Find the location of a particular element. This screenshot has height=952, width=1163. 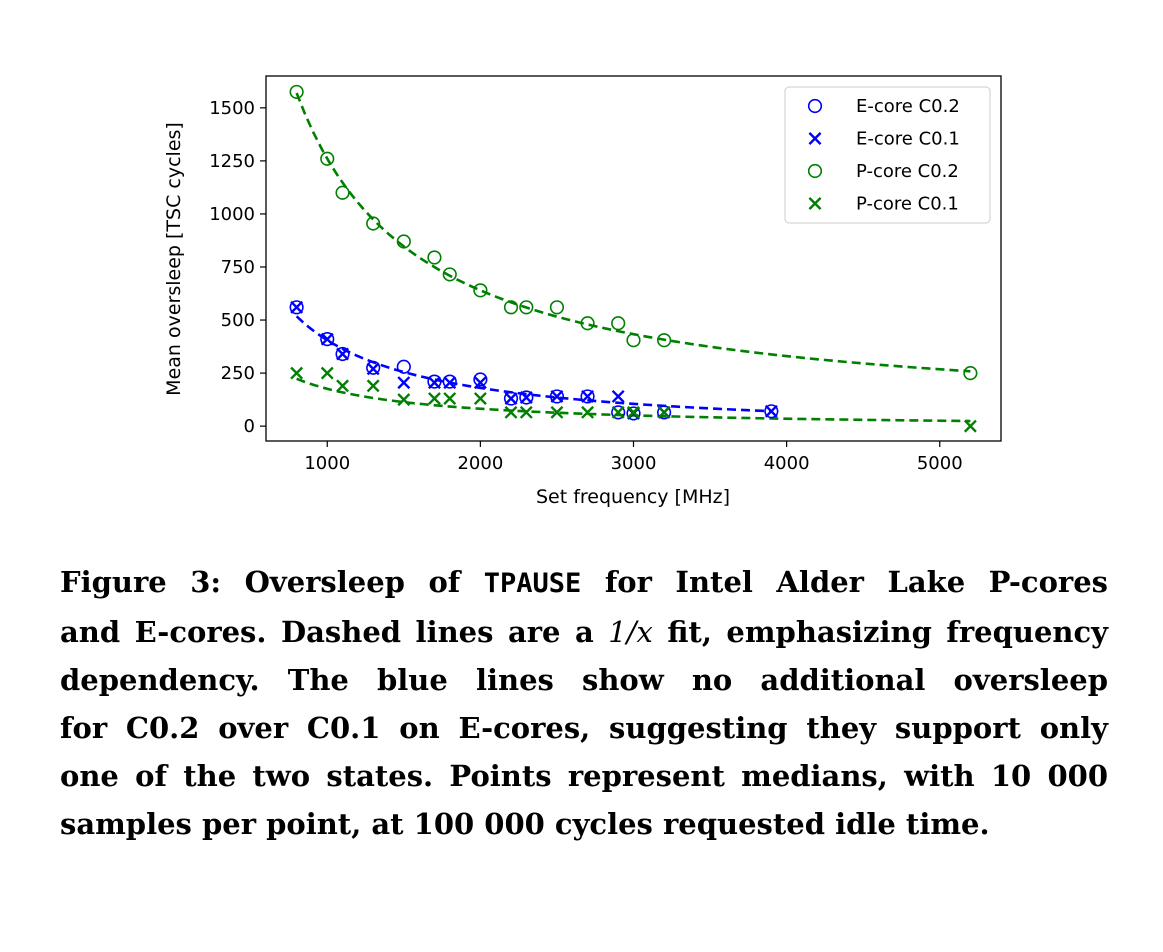

y-tick-label: 1000 is located at coordinates (232, 214).